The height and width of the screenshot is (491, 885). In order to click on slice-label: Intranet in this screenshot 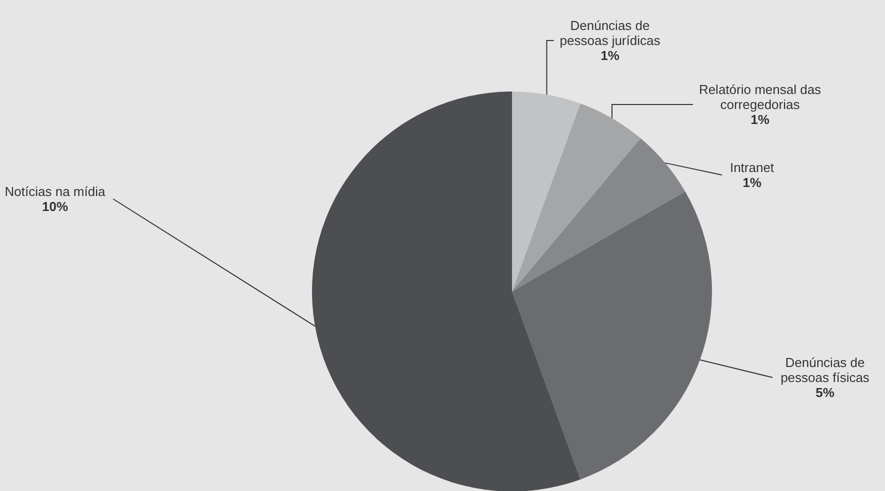, I will do `click(752, 168)`.